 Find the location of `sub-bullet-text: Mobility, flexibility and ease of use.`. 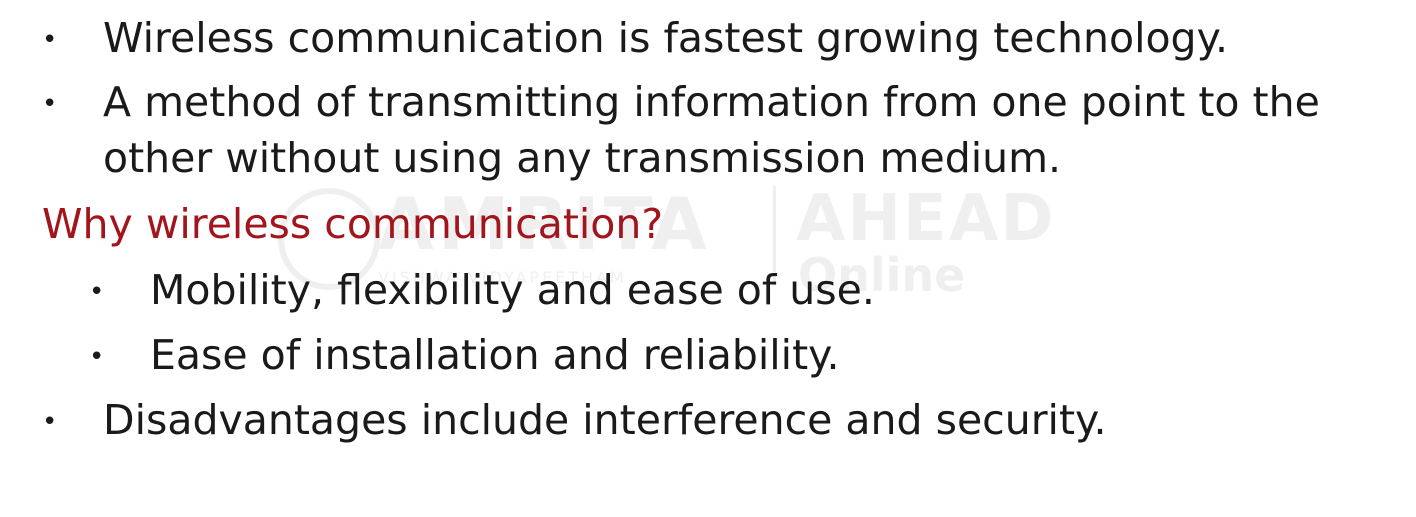

sub-bullet-text: Mobility, flexibility and ease of use. is located at coordinates (512, 290).